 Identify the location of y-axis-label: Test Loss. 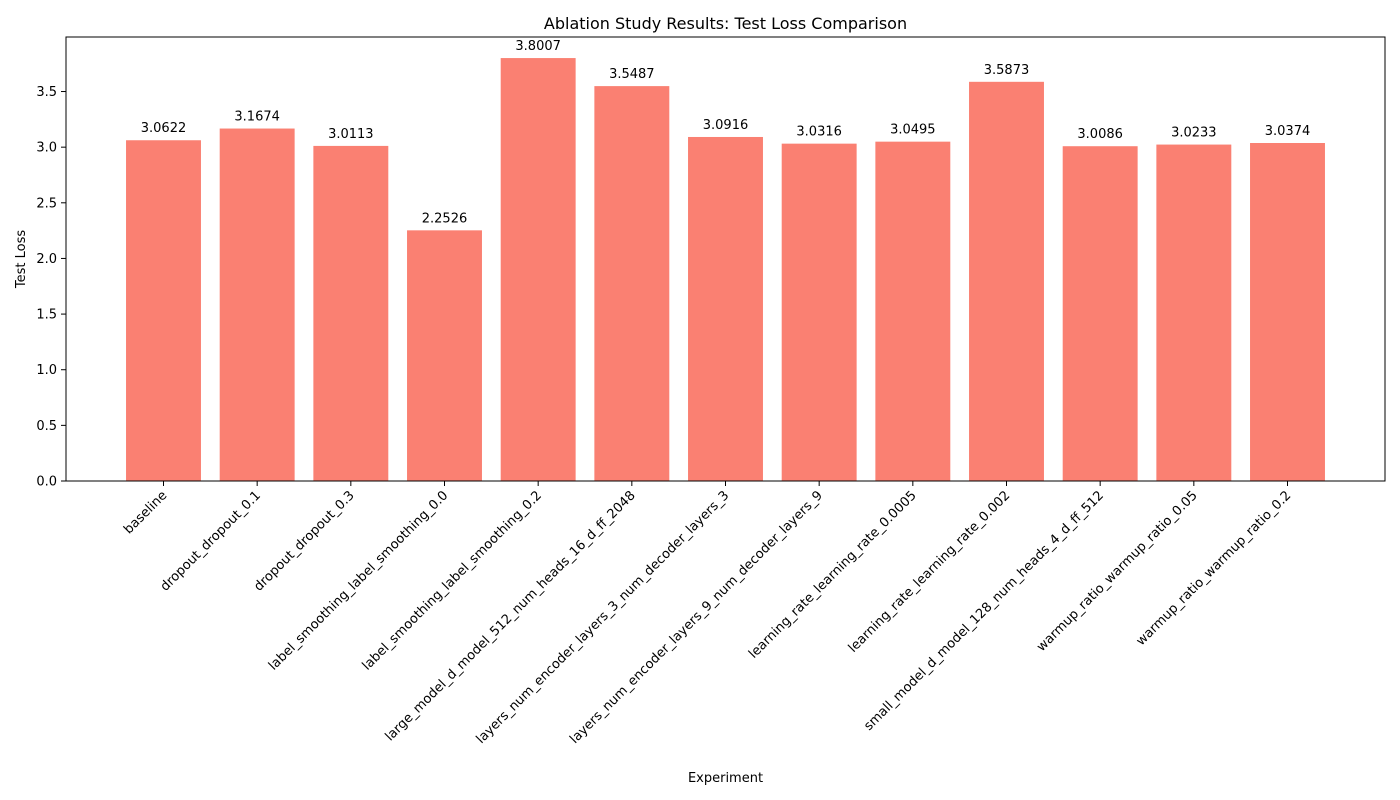
(21, 259).